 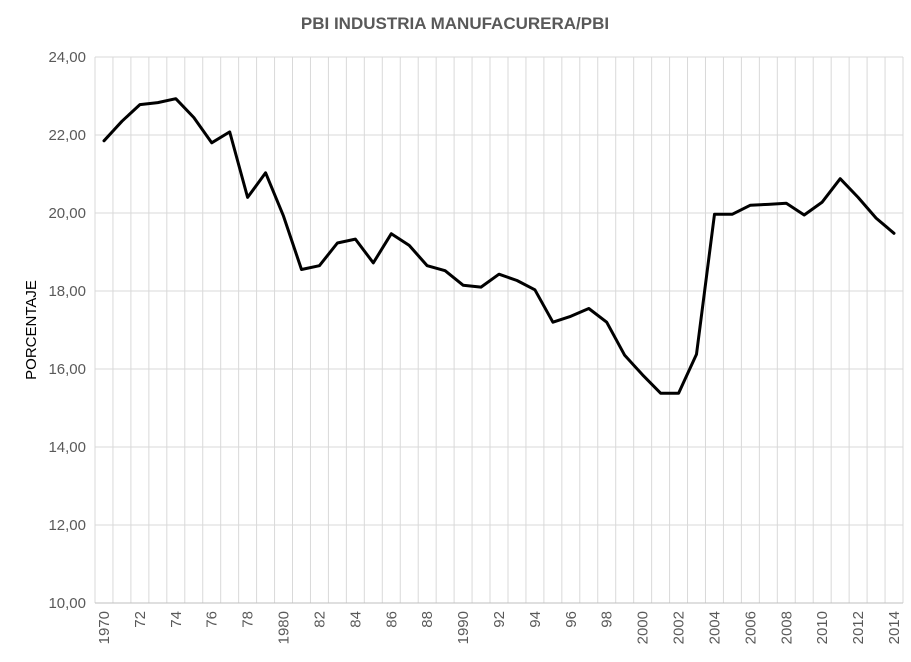 I want to click on x-tick-label: 72, so click(x=140, y=619).